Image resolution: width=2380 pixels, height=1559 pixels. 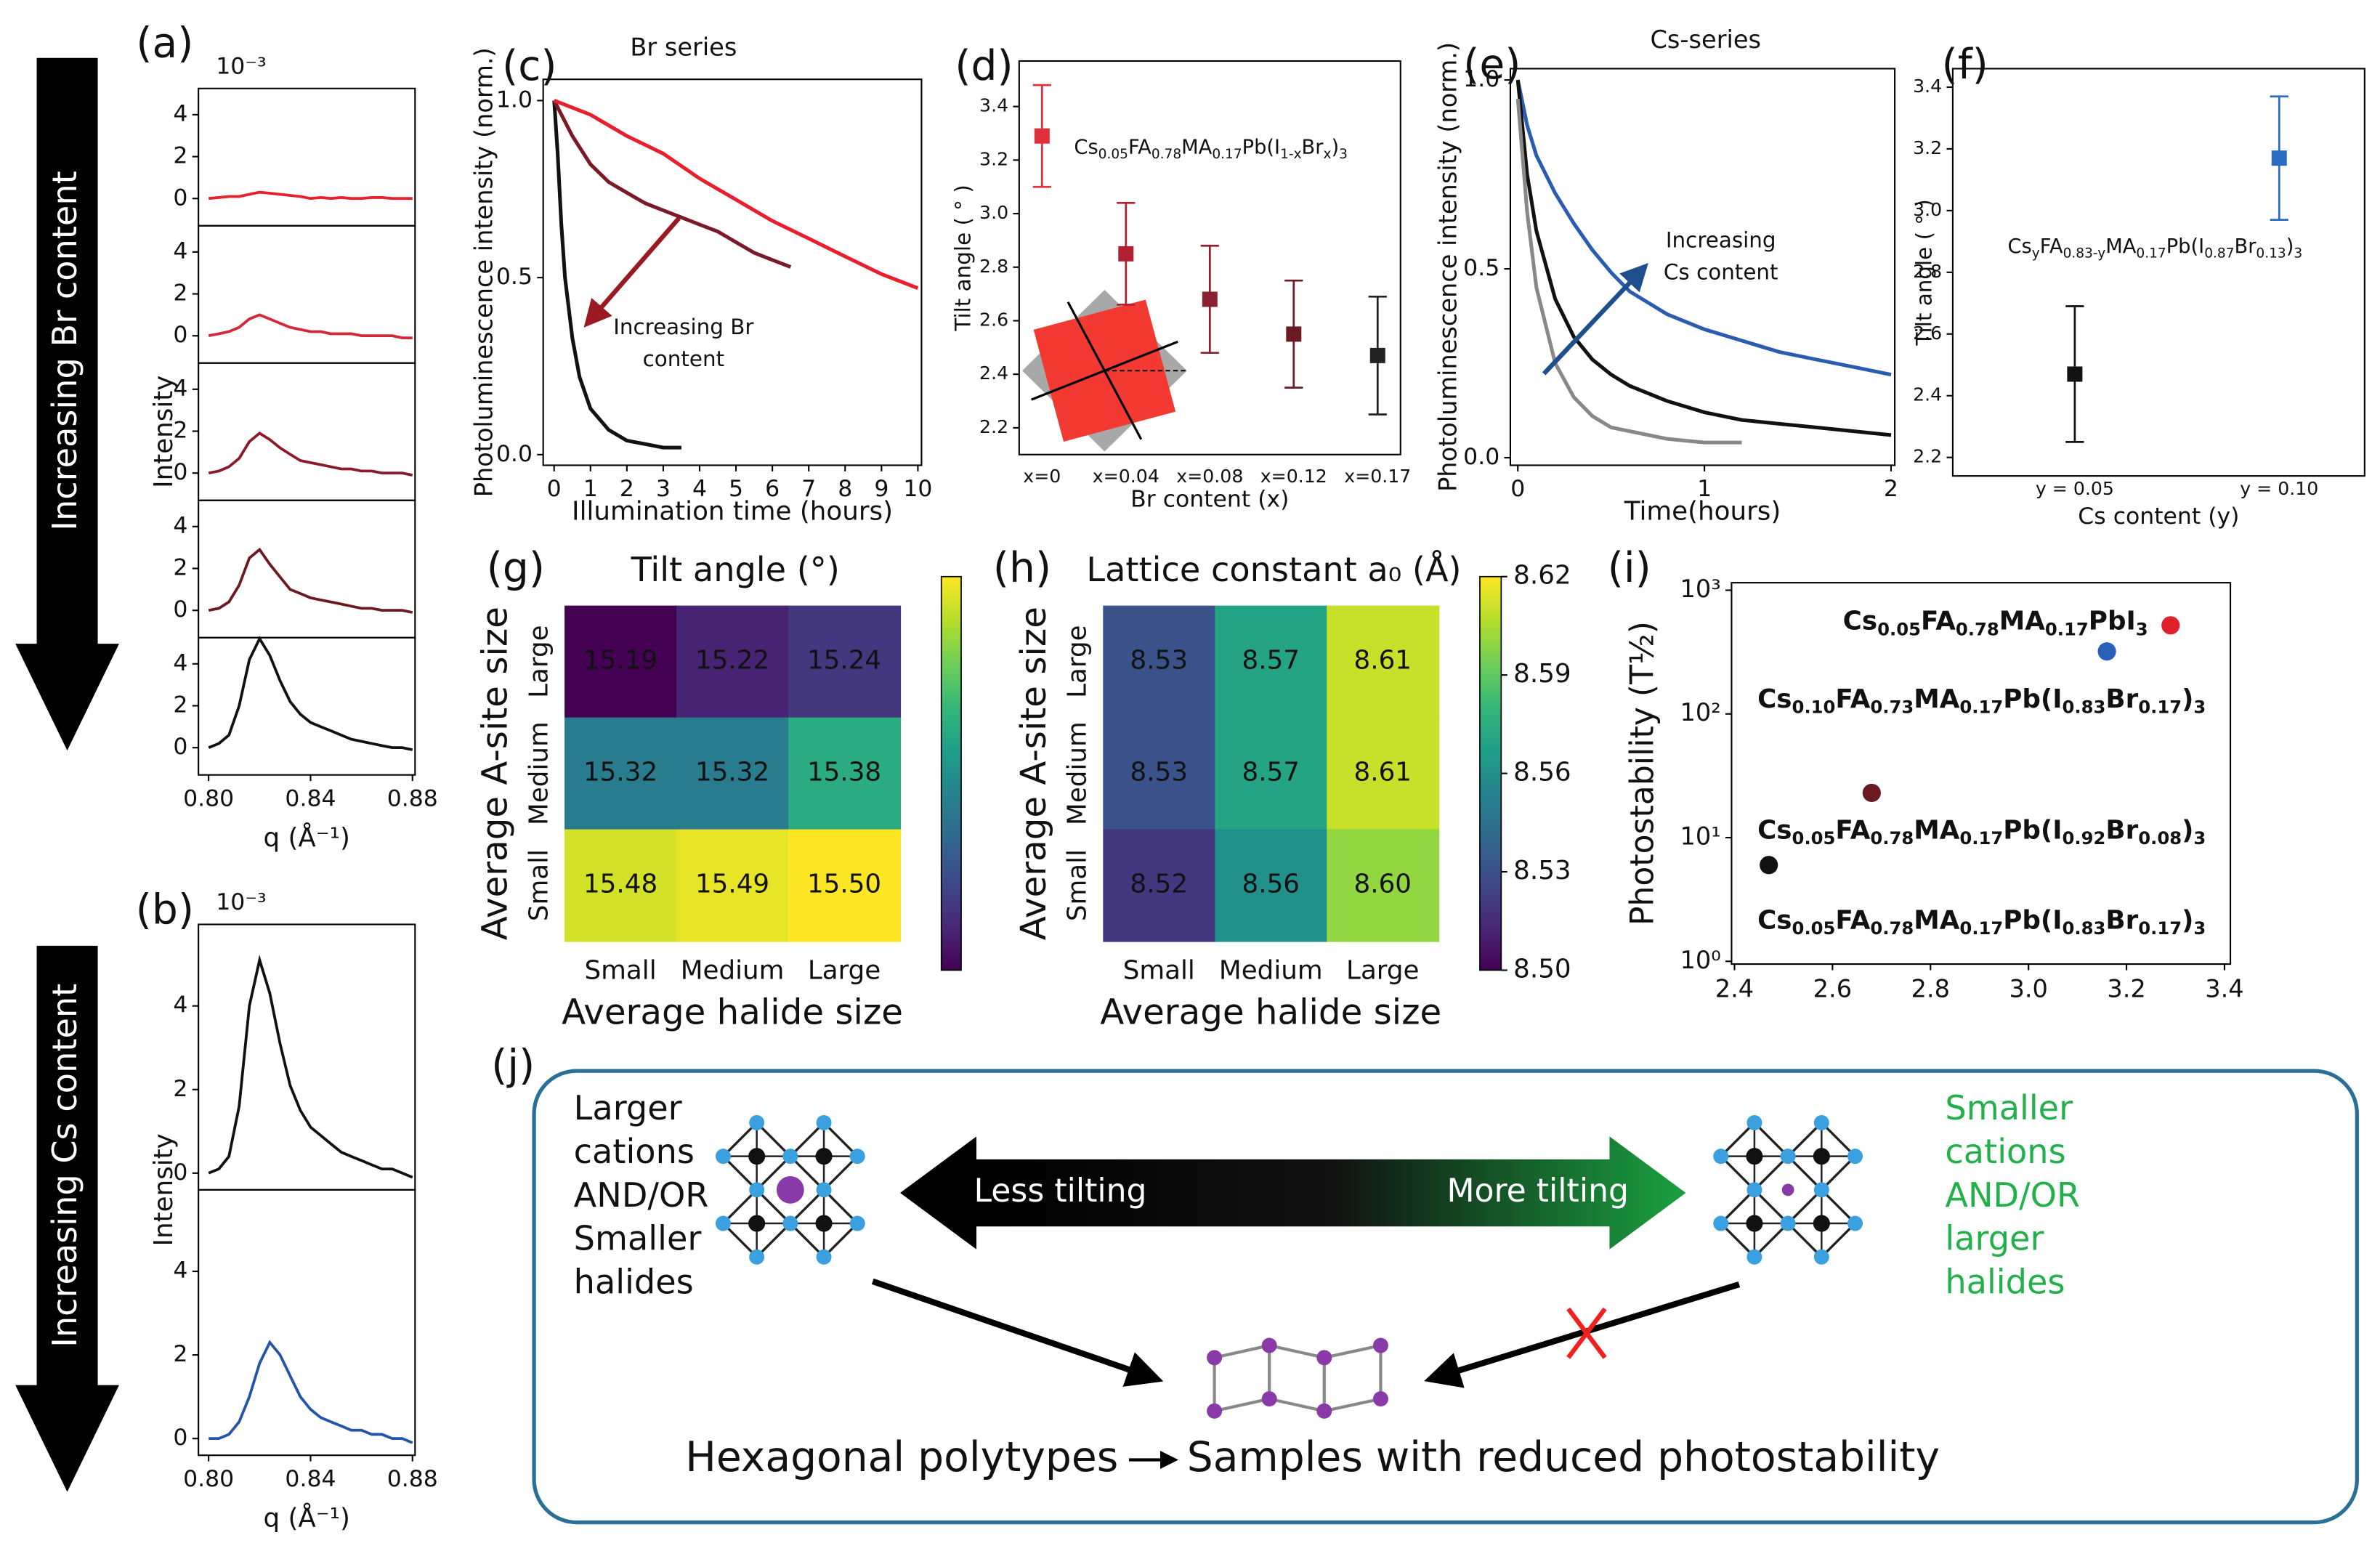 I want to click on y-tick-label: 1.0, so click(x=514, y=99).